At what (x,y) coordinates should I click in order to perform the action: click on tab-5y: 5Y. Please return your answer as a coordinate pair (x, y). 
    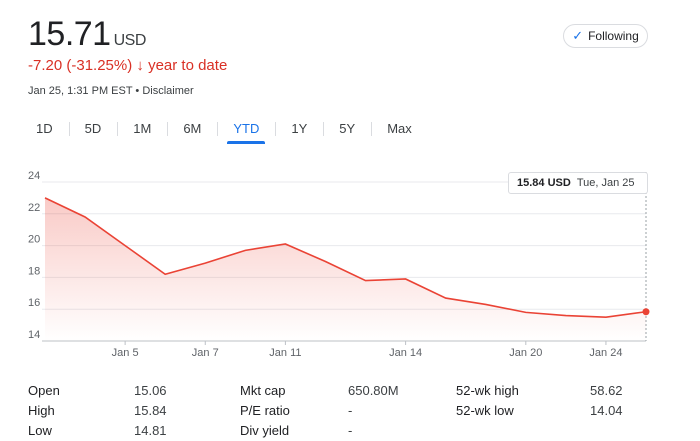
    Looking at the image, I should click on (347, 131).